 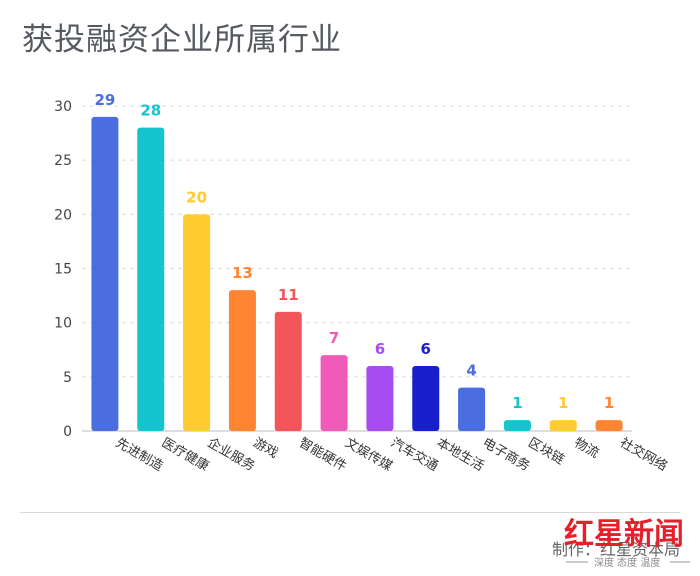 I want to click on svg-text: 深度 态度 温度, so click(x=627, y=562).